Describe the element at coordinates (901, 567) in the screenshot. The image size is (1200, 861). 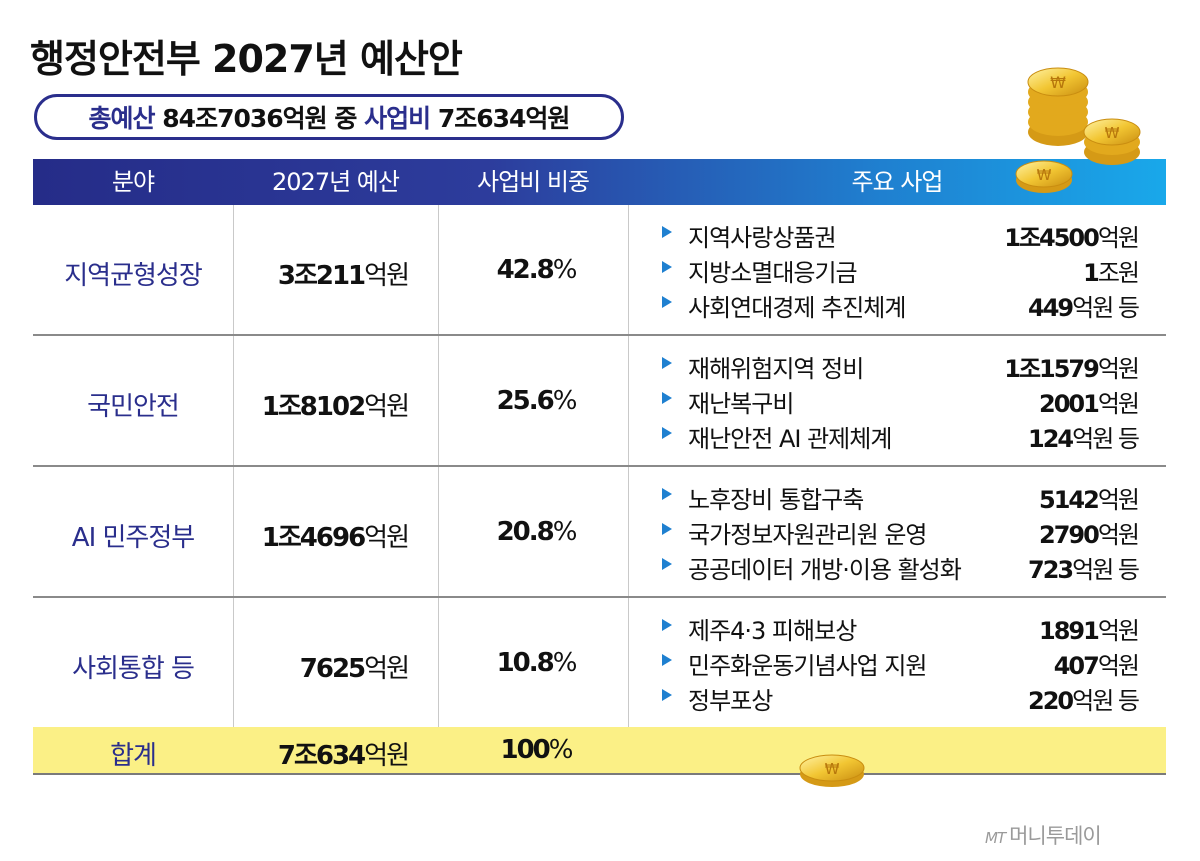
I see `list-item: 공공데이터 개방·이용 활성화 723억원 등` at that location.